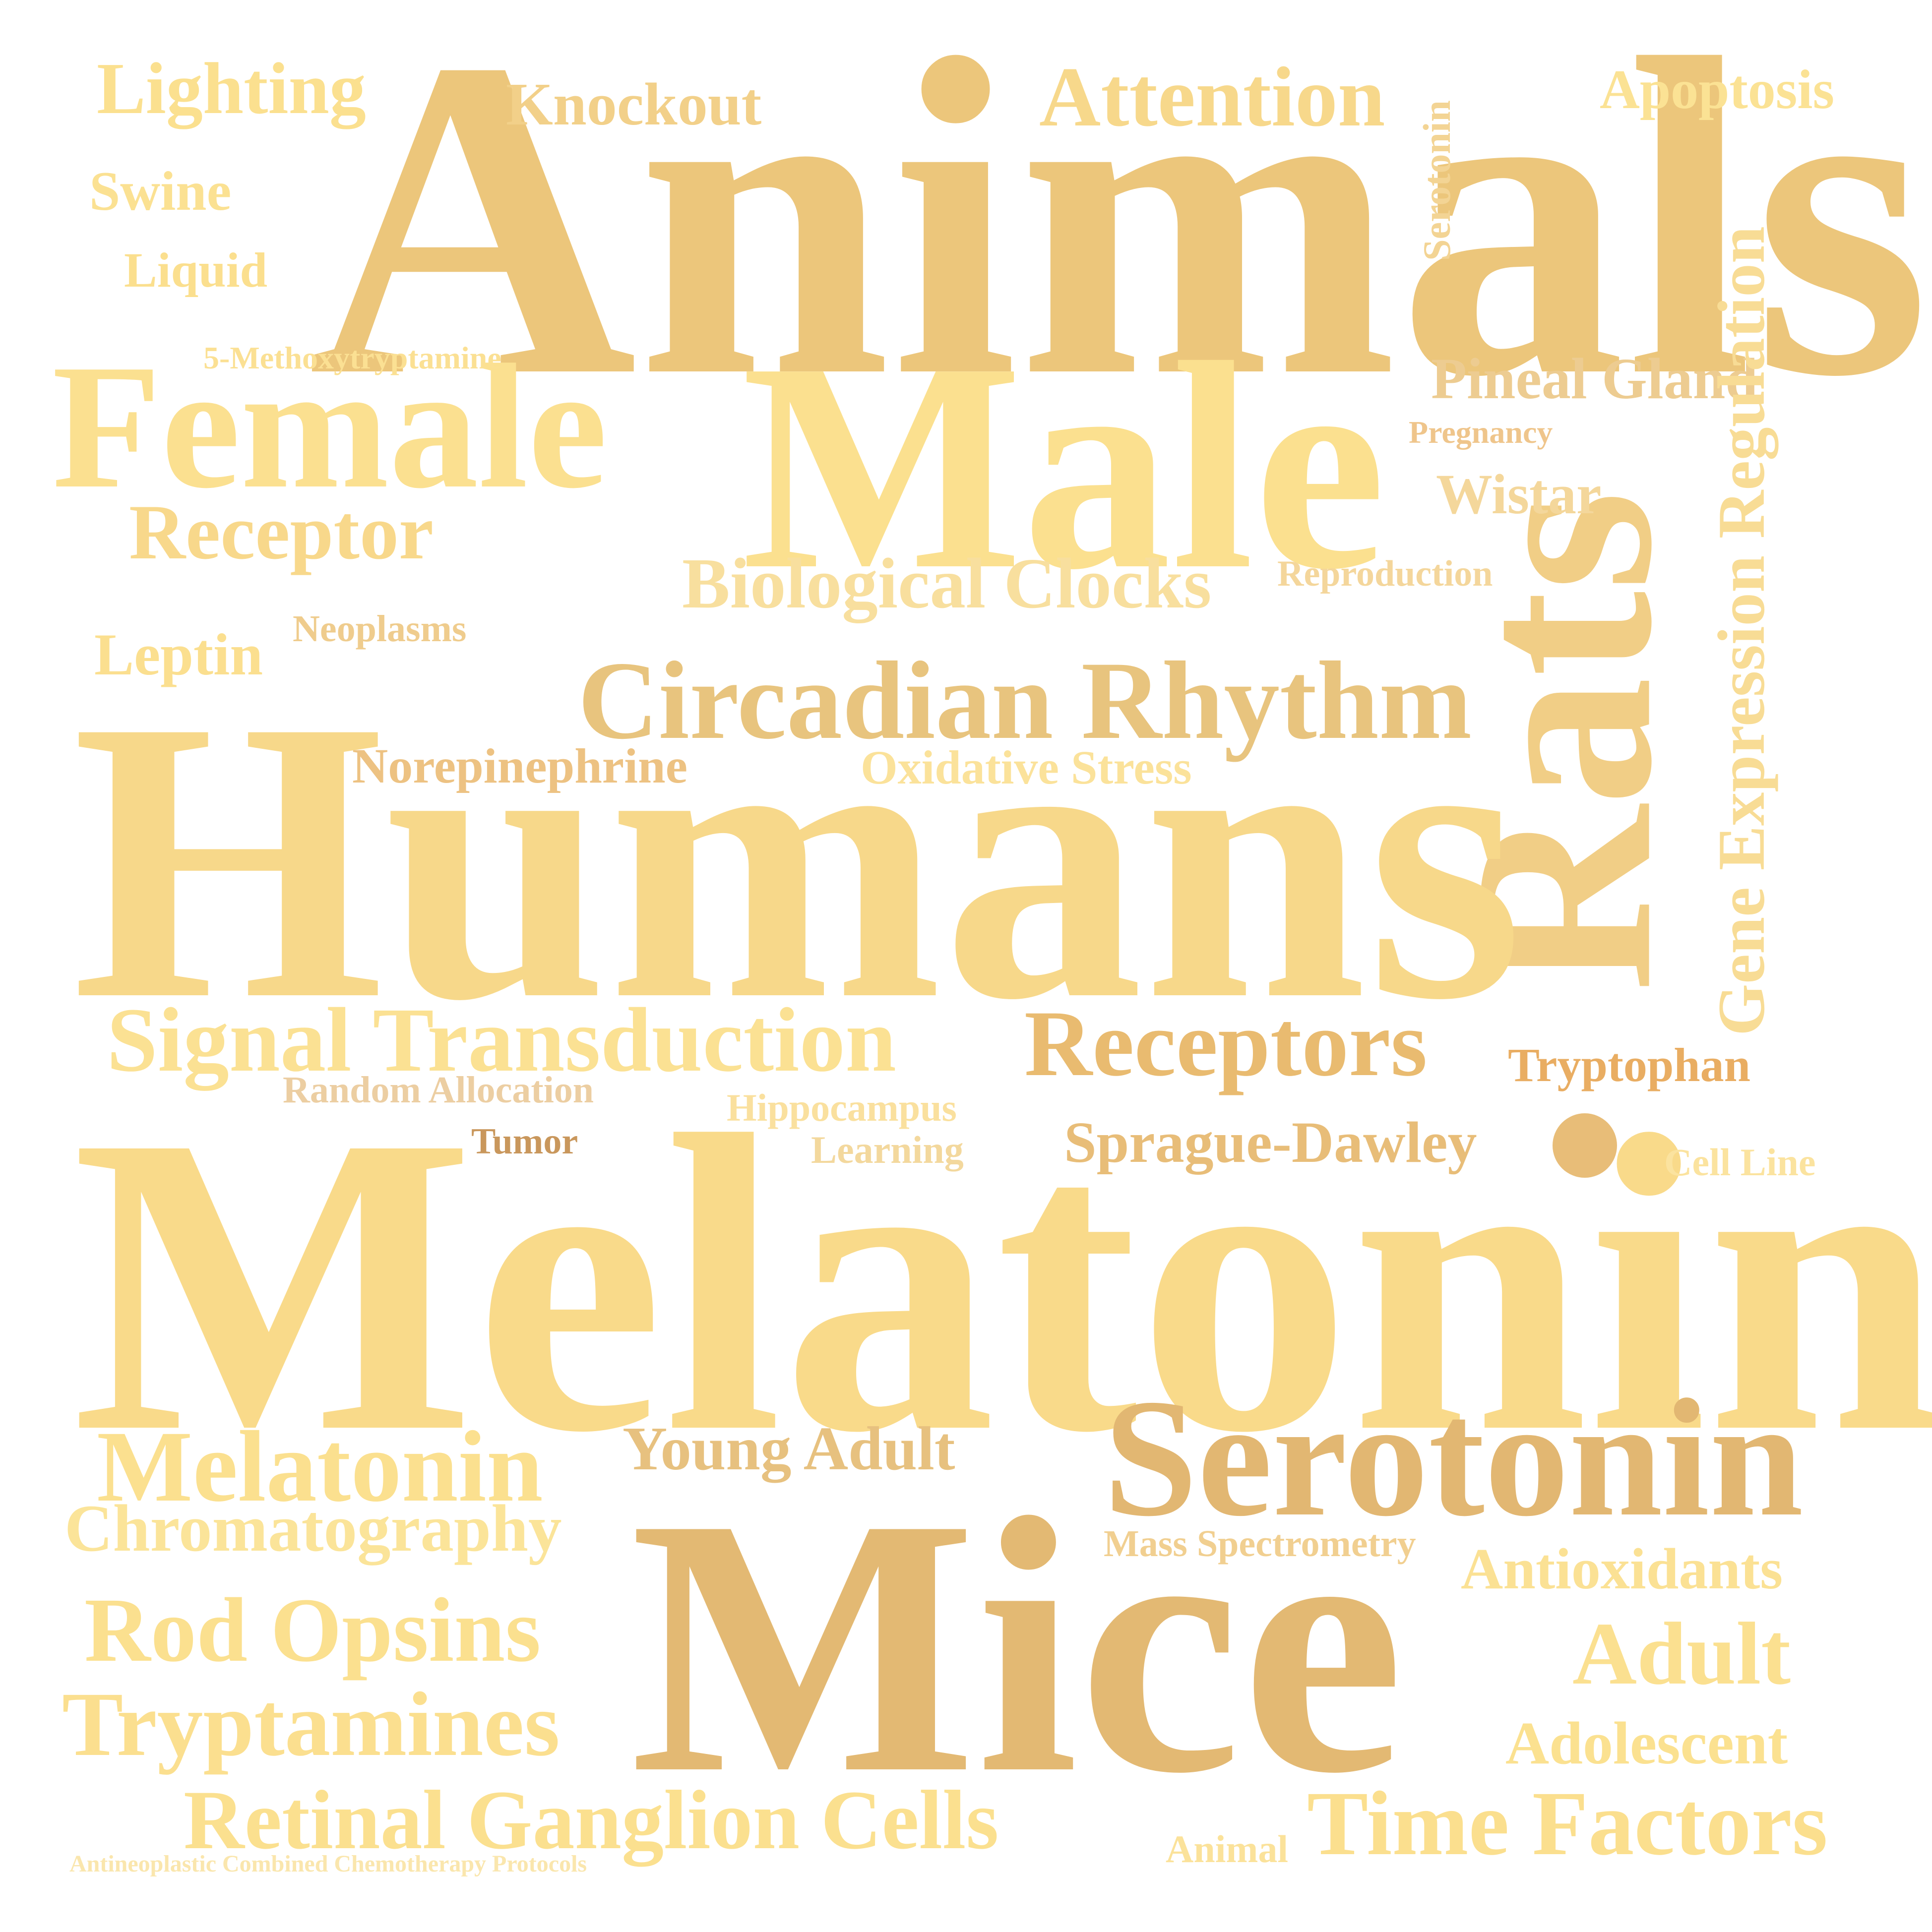 This screenshot has height=1932, width=1932. I want to click on word-wistar: Wistar, so click(1519, 494).